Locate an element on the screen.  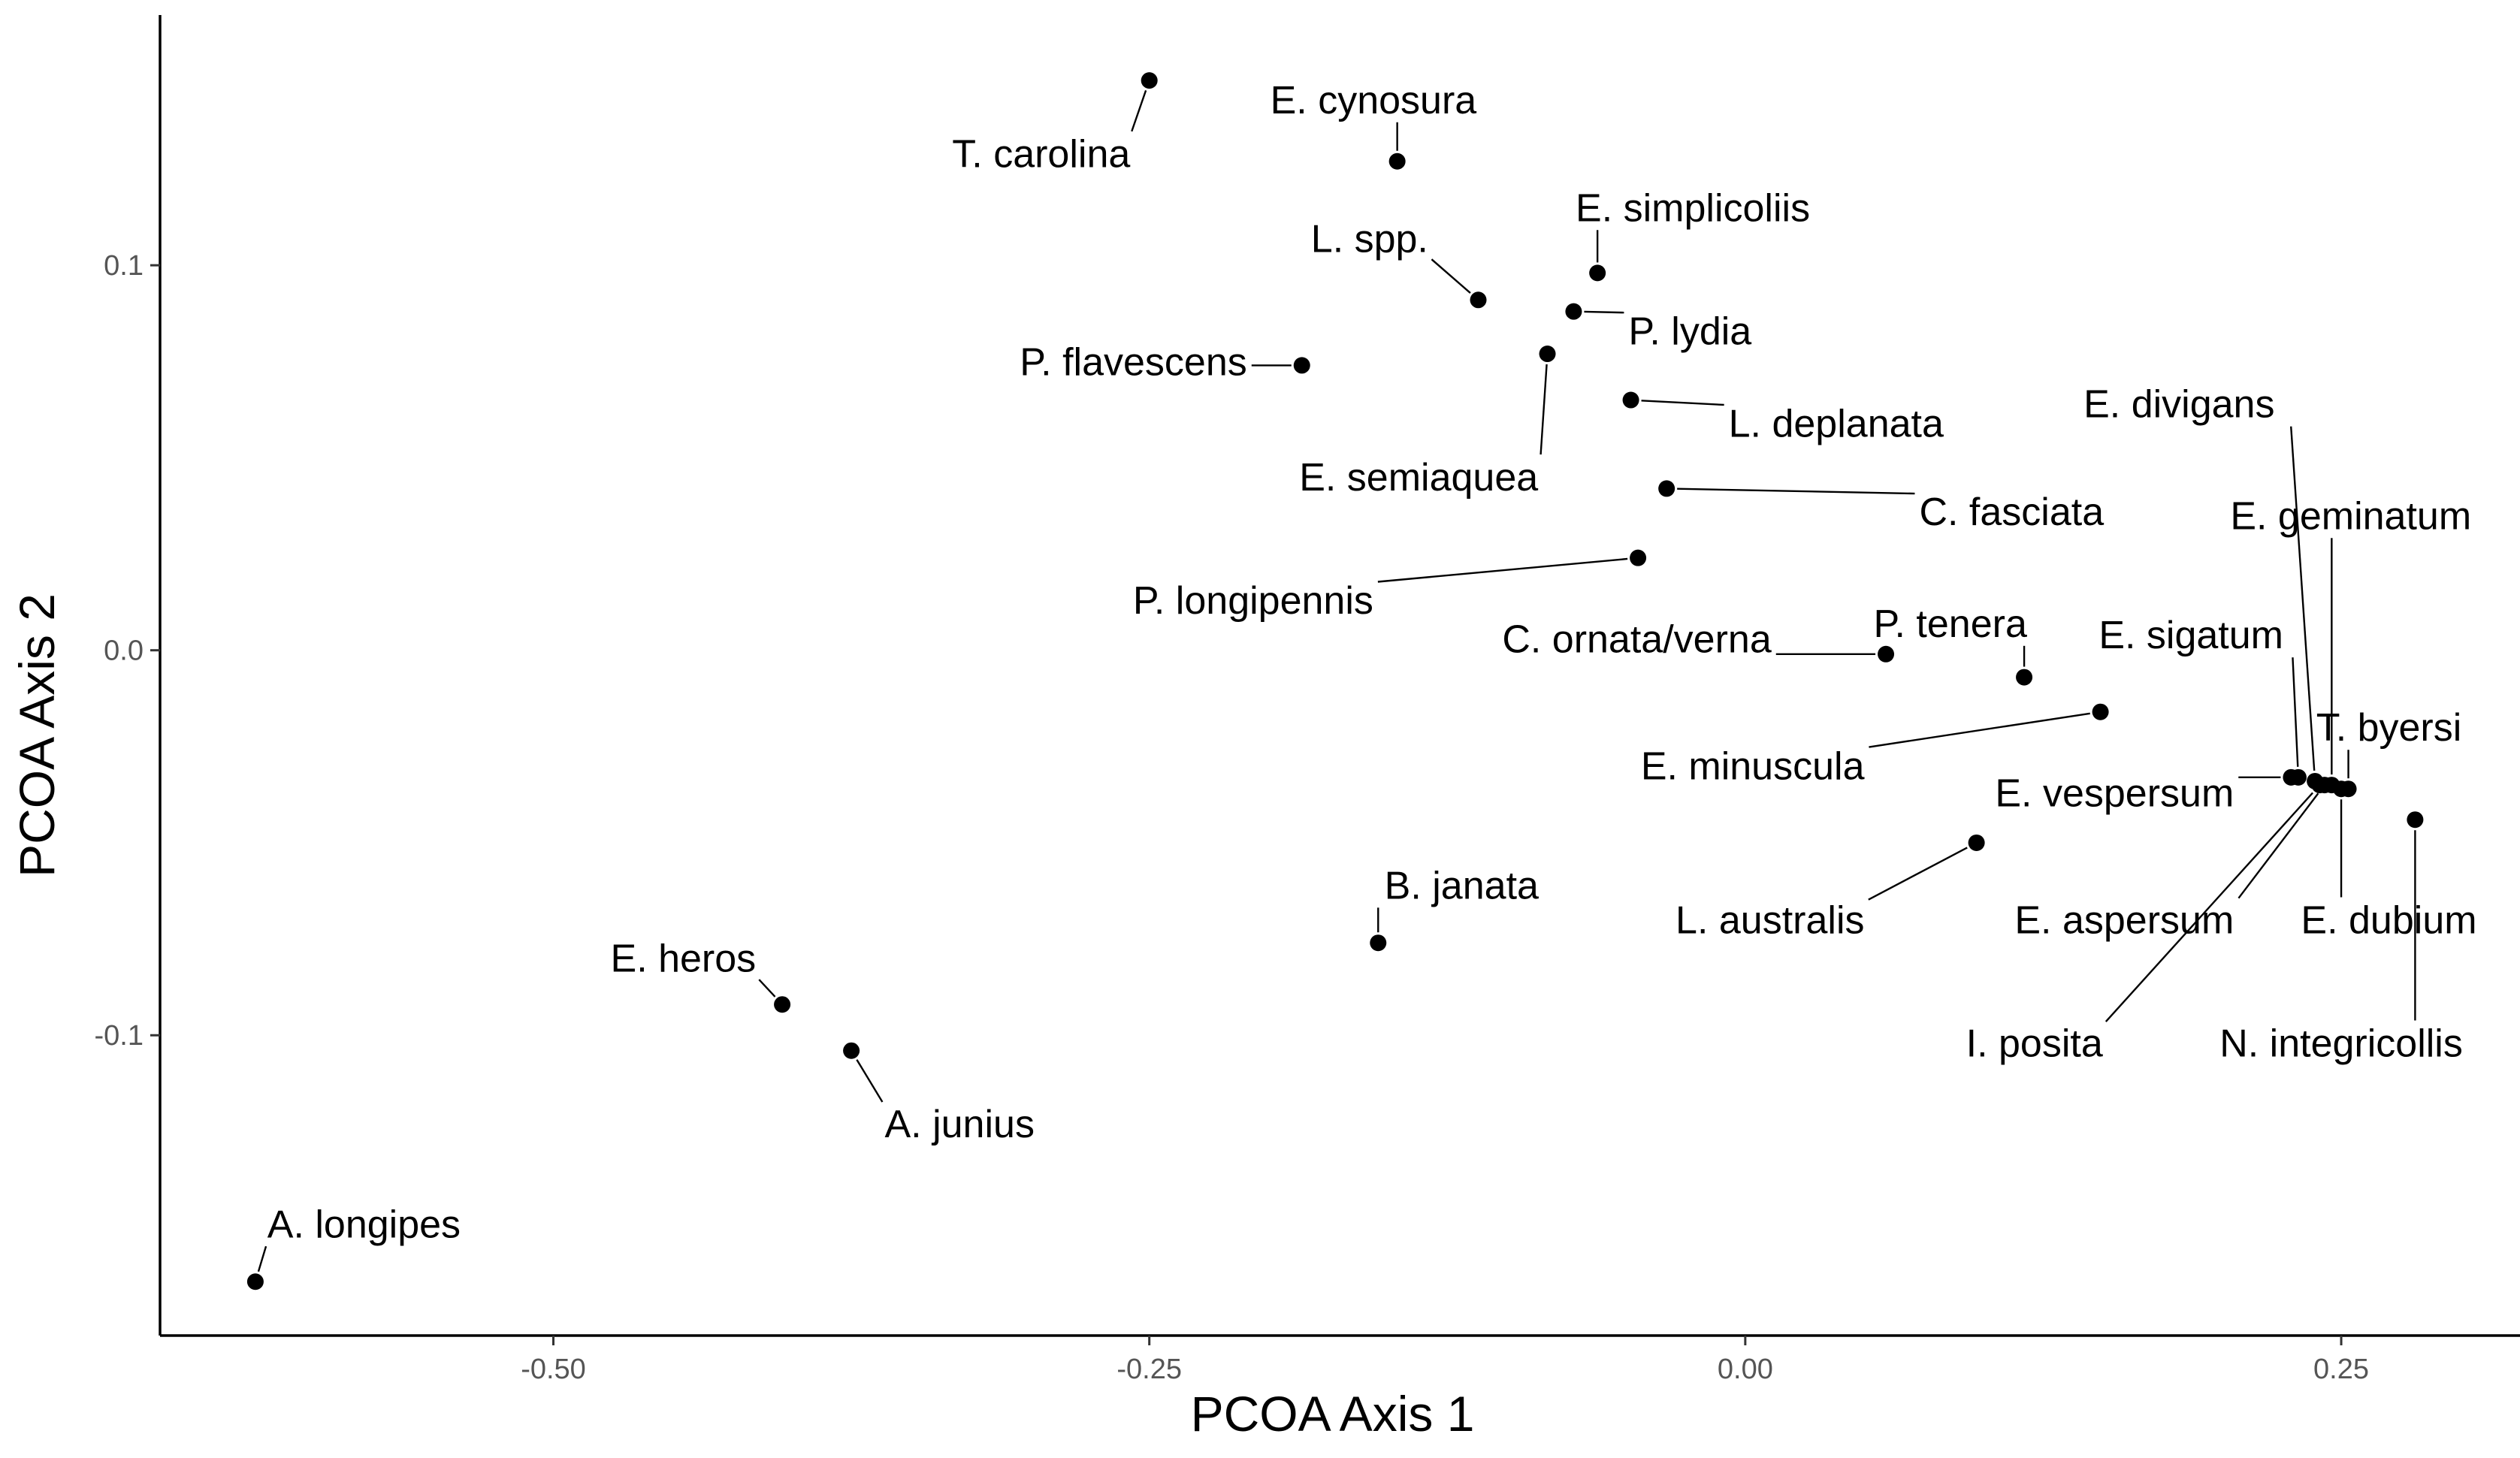
x-axis-title: PCOA Axis 1 is located at coordinates (1333, 1413).